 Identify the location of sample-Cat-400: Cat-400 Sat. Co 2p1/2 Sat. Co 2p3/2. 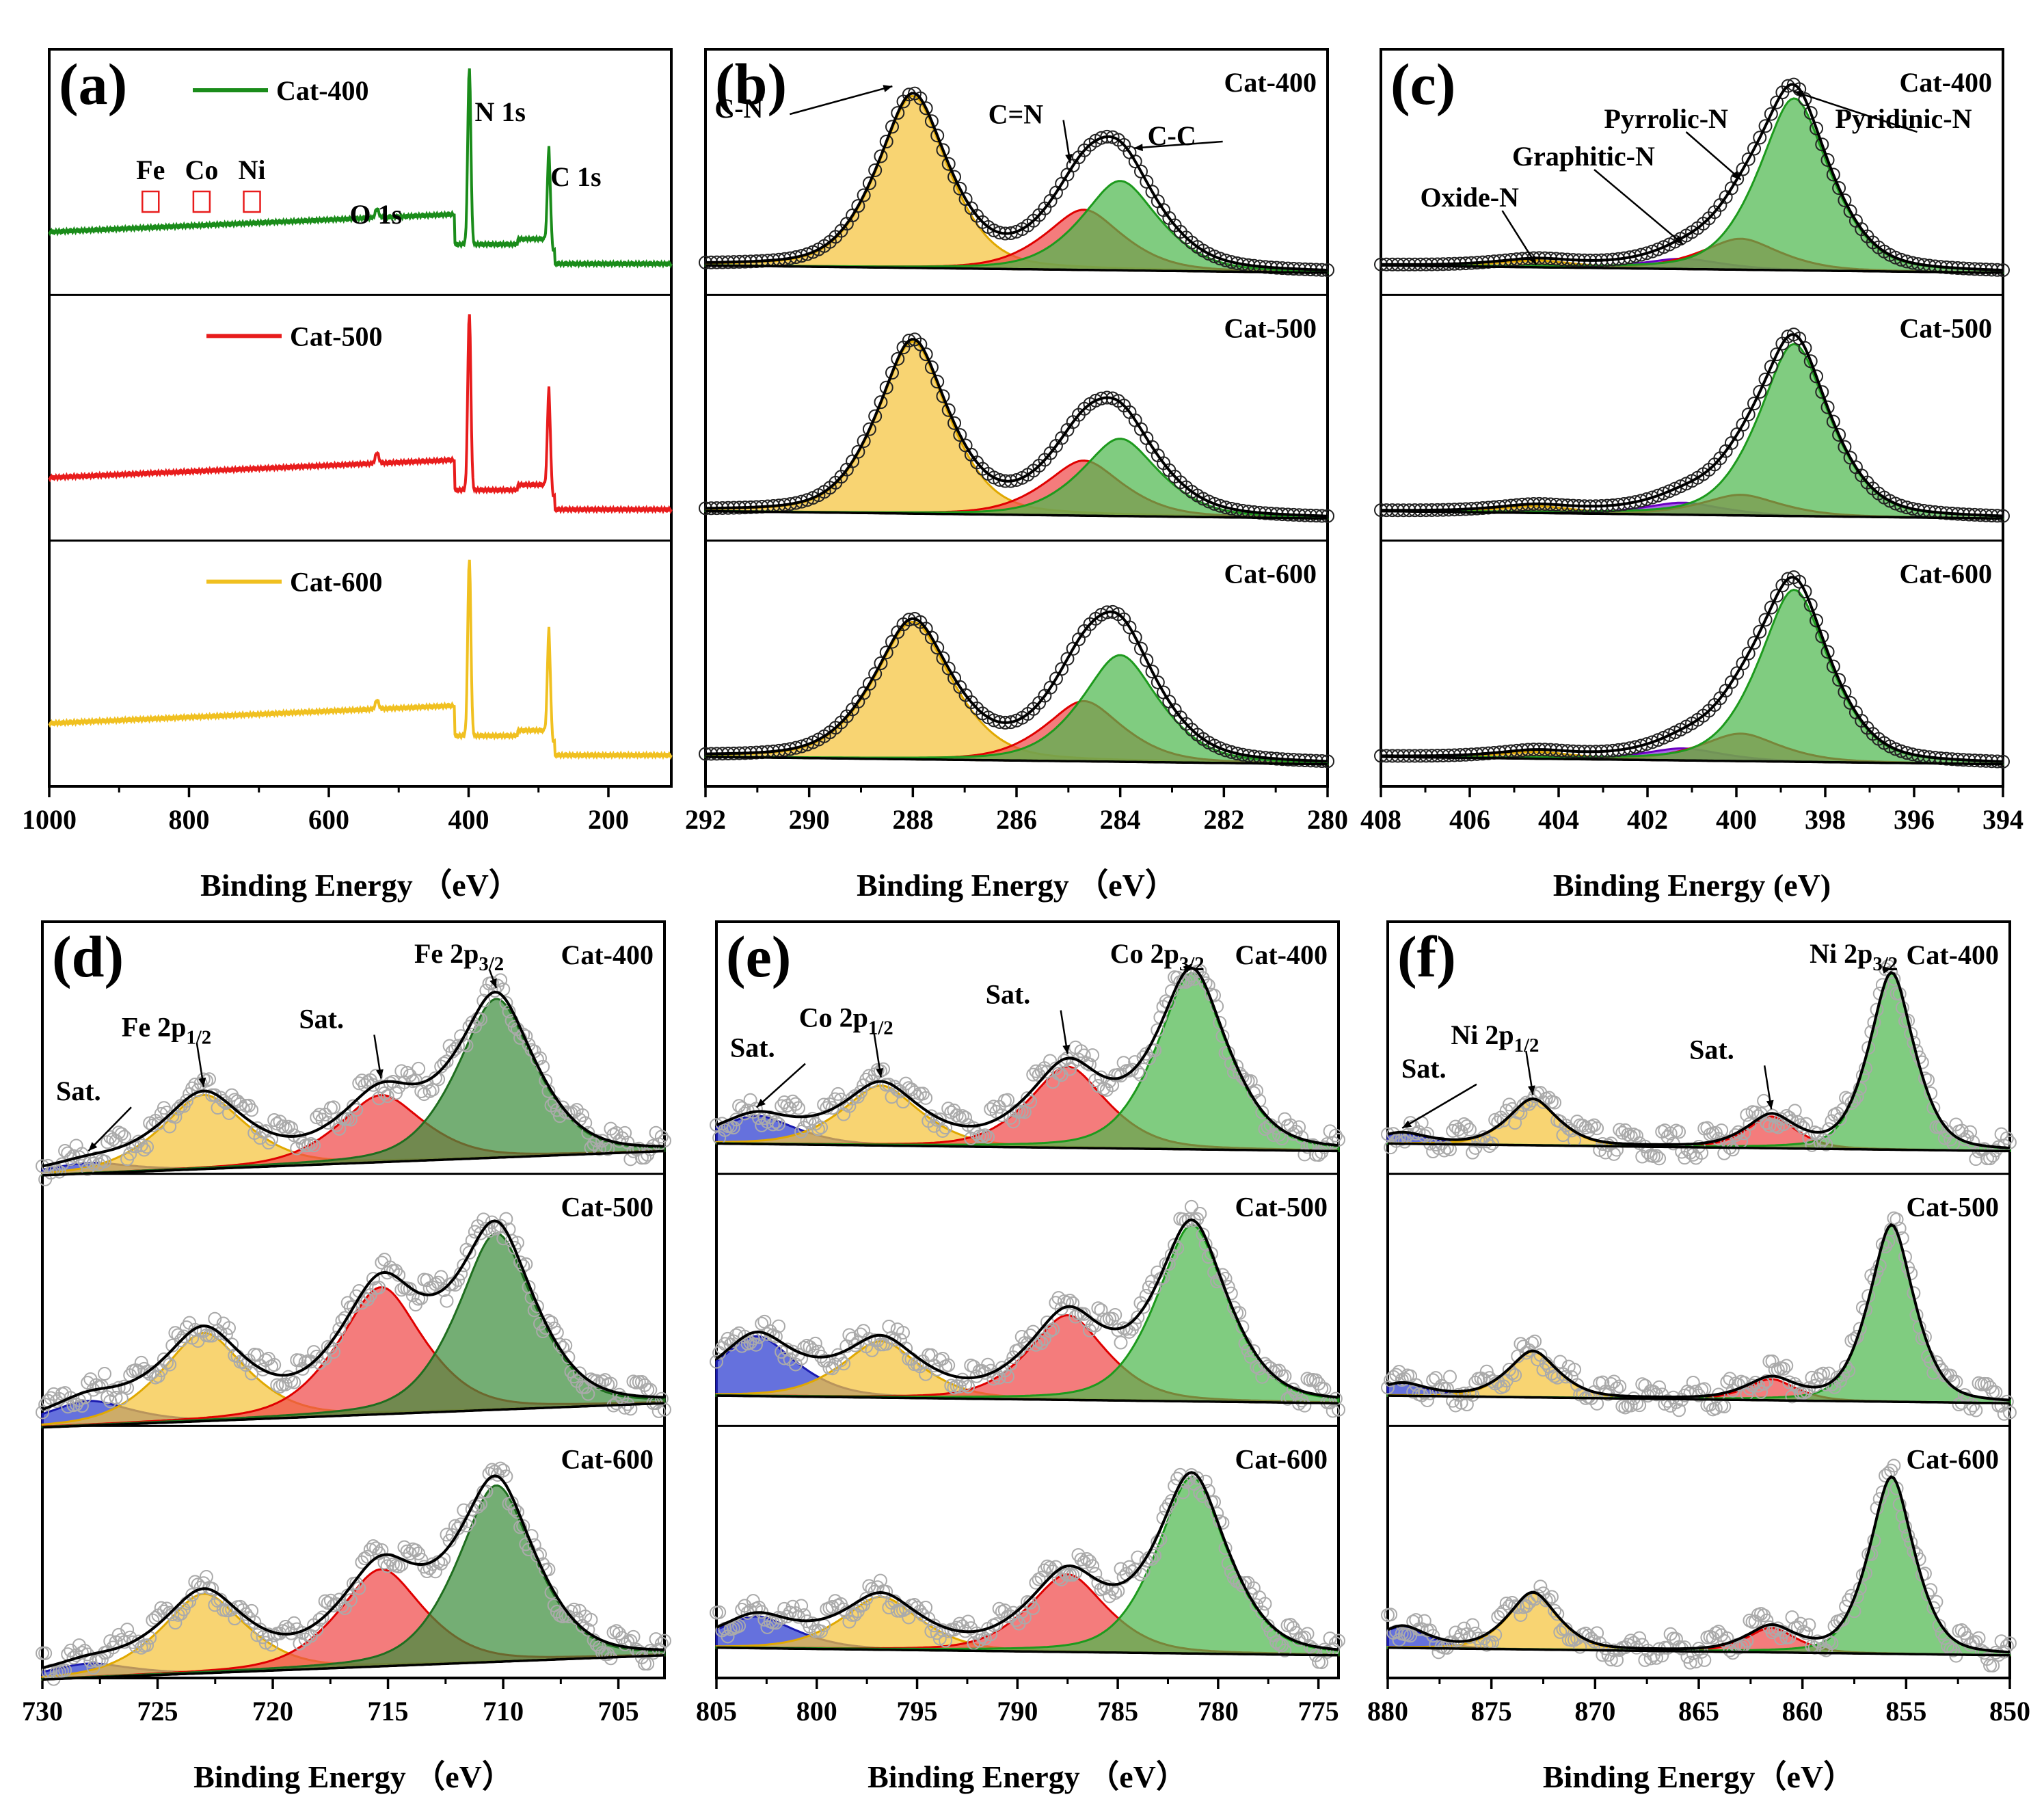
(1027, 1050).